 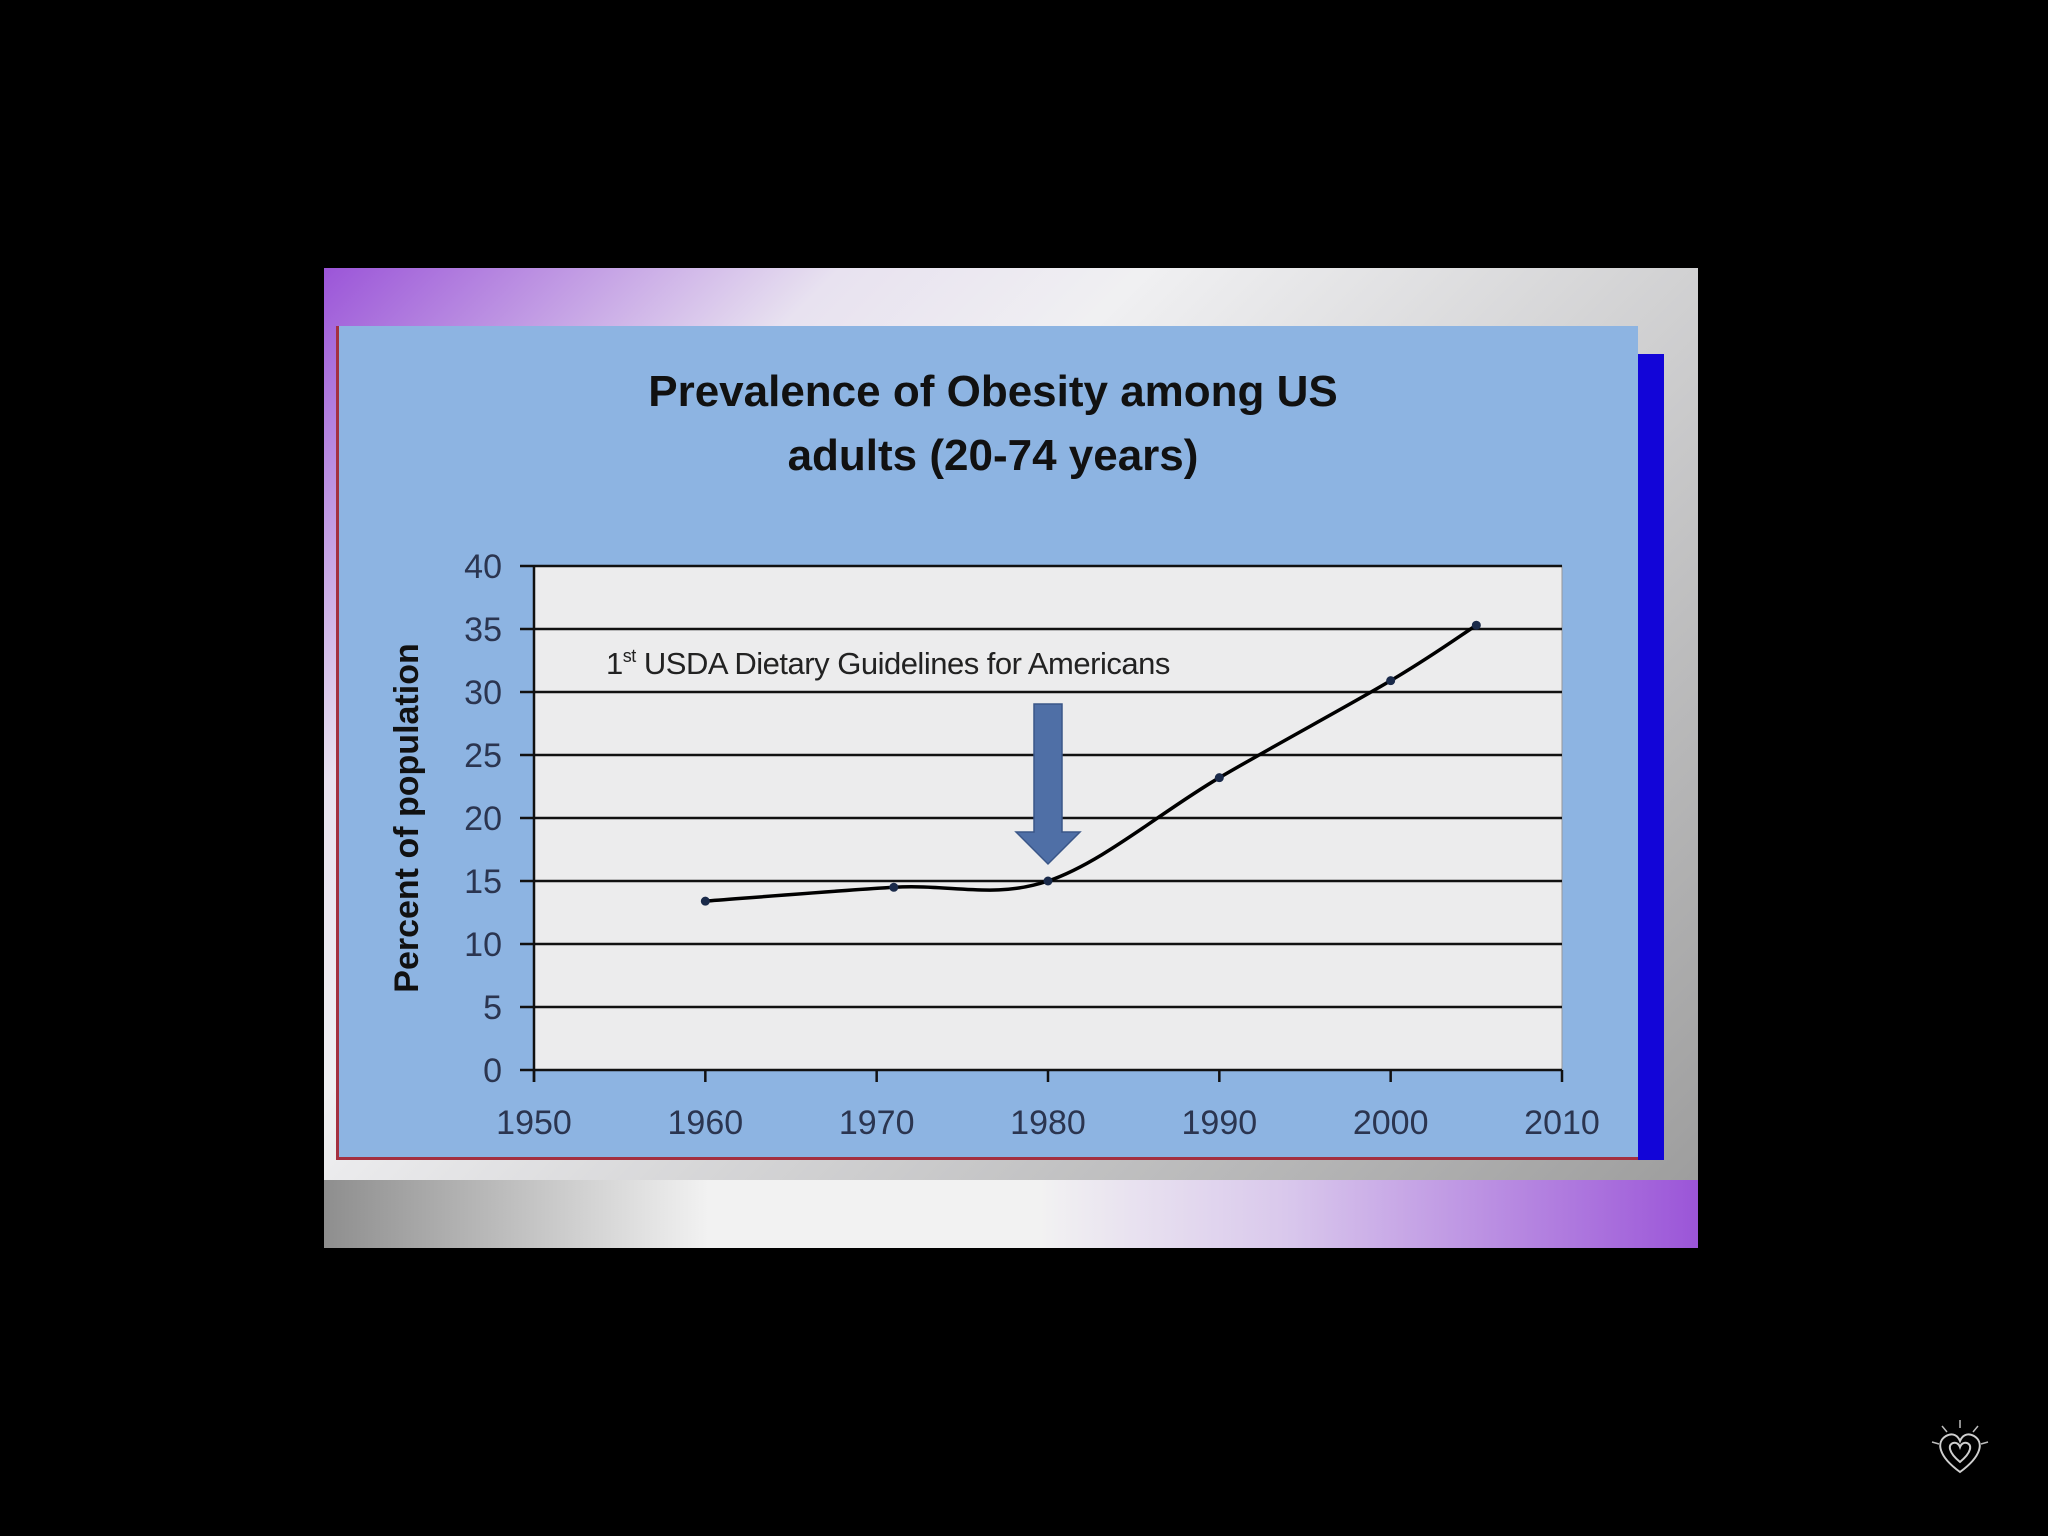 What do you see at coordinates (993, 391) in the screenshot?
I see `chart-title-line-1: Prevalence of Obesity among US` at bounding box center [993, 391].